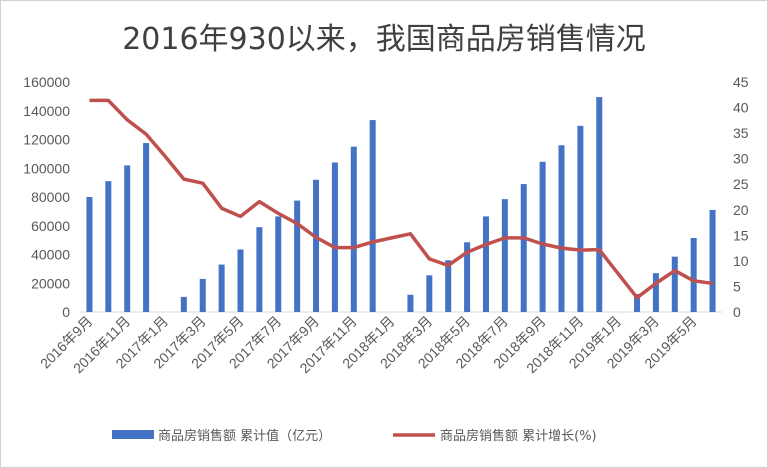 The height and width of the screenshot is (468, 768). What do you see at coordinates (384, 39) in the screenshot?
I see `chart-title: 2016年930以来，我国商品房销售情况` at bounding box center [384, 39].